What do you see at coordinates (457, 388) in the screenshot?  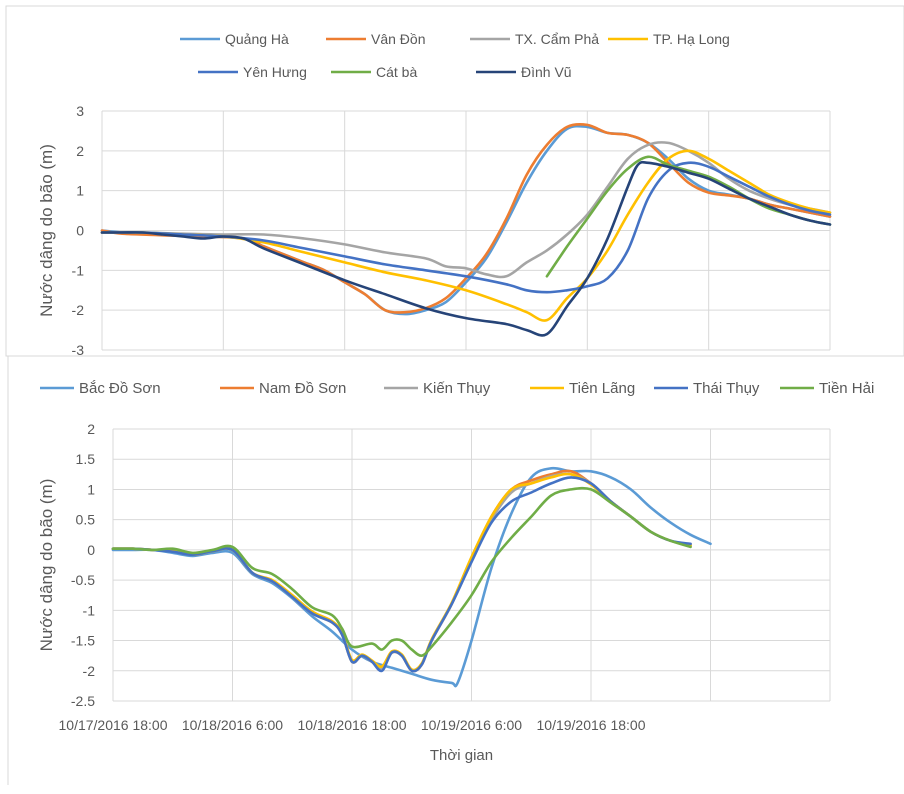 I see `c2-legend-label-3: Kiến Thụy` at bounding box center [457, 388].